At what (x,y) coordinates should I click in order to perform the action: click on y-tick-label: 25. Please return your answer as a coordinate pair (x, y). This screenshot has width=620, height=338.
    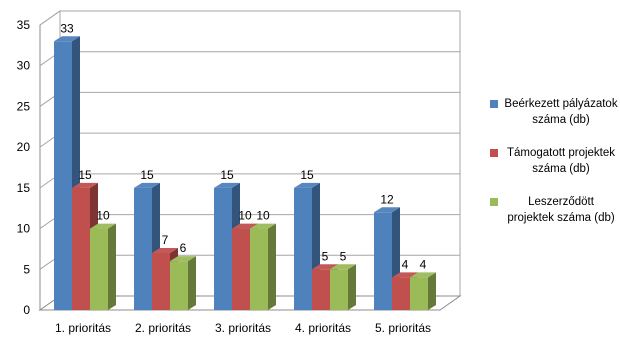
    Looking at the image, I should click on (24, 106).